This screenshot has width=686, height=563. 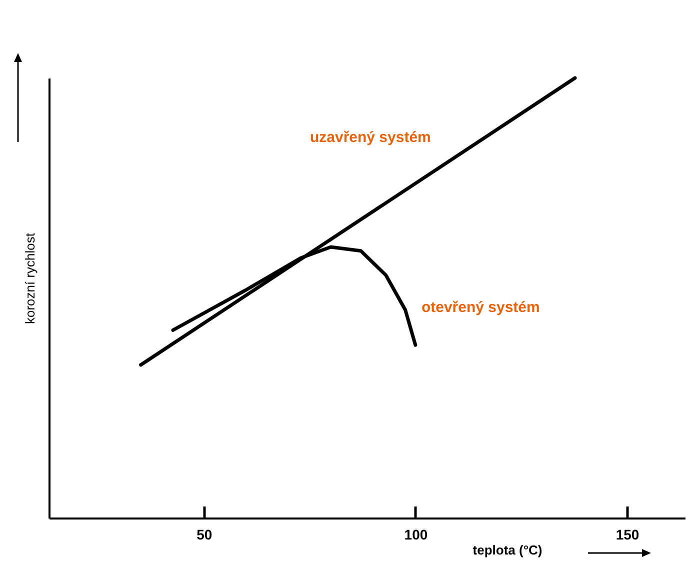 I want to click on series-label: otevřený systém, so click(x=480, y=307).